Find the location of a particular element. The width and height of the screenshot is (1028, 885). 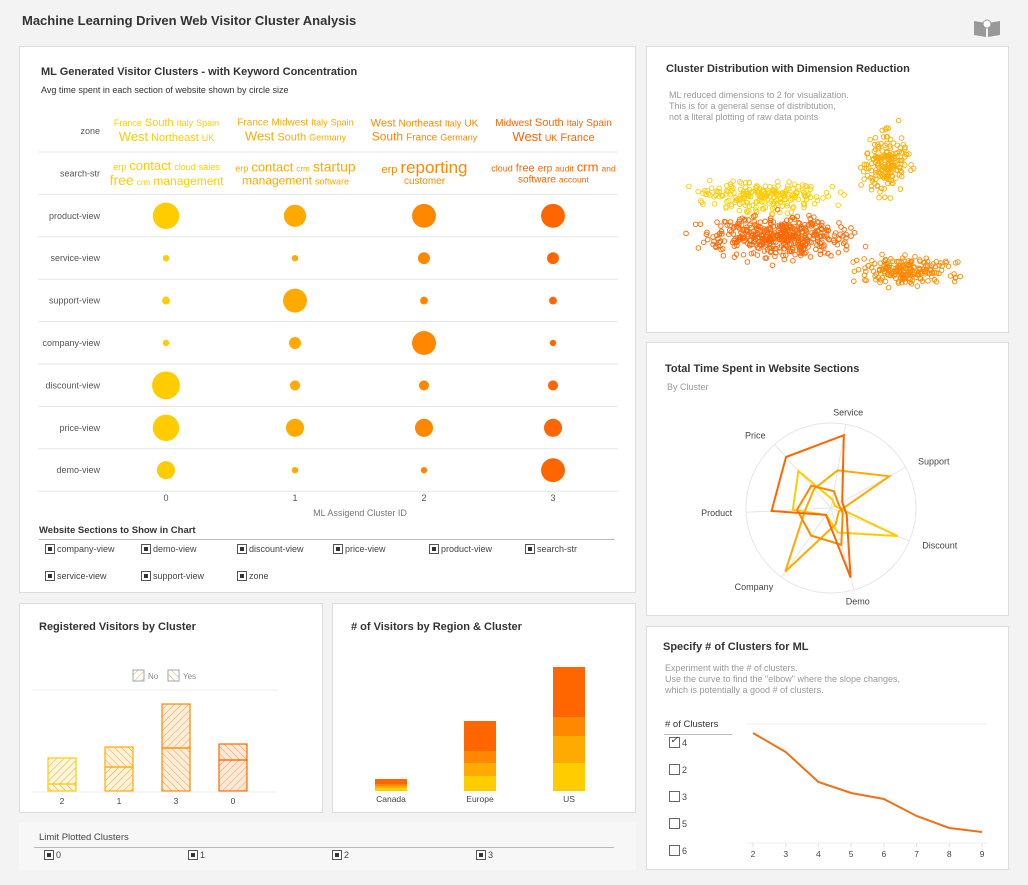

checkbox-price-view: price-view is located at coordinates (359, 549).